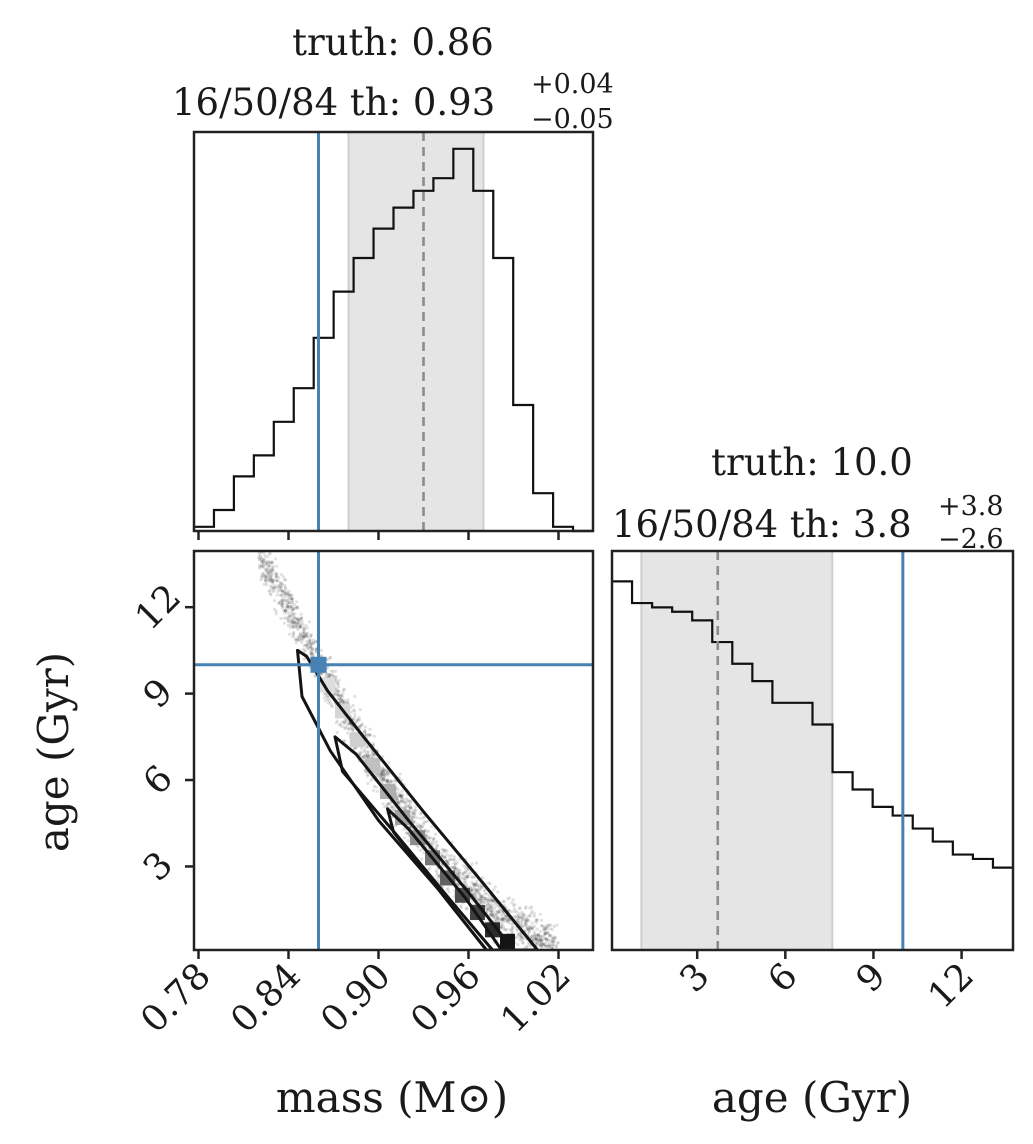 This screenshot has height=1144, width=1033. Describe the element at coordinates (158, 693) in the screenshot. I see `age-ytick-label: 9` at that location.